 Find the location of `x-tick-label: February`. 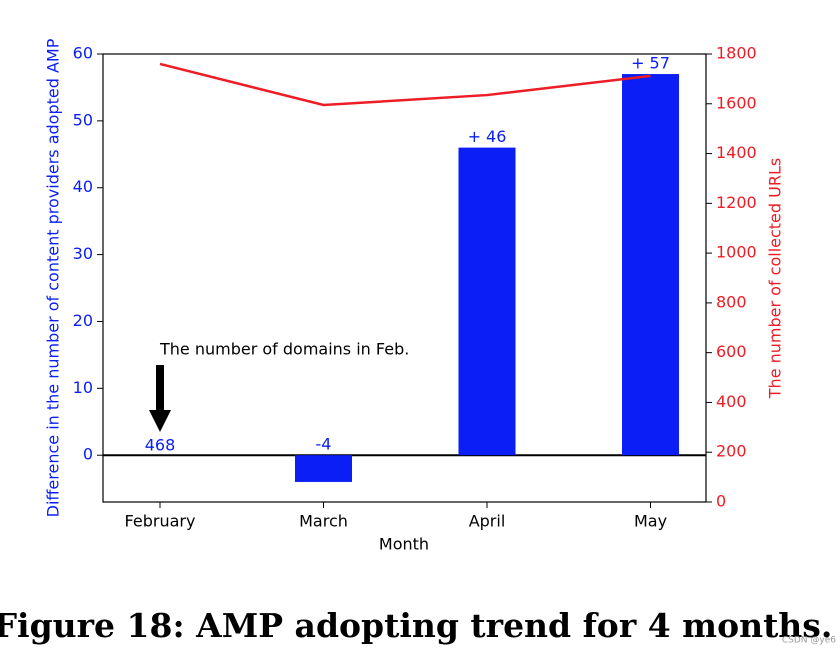

x-tick-label: February is located at coordinates (160, 521).